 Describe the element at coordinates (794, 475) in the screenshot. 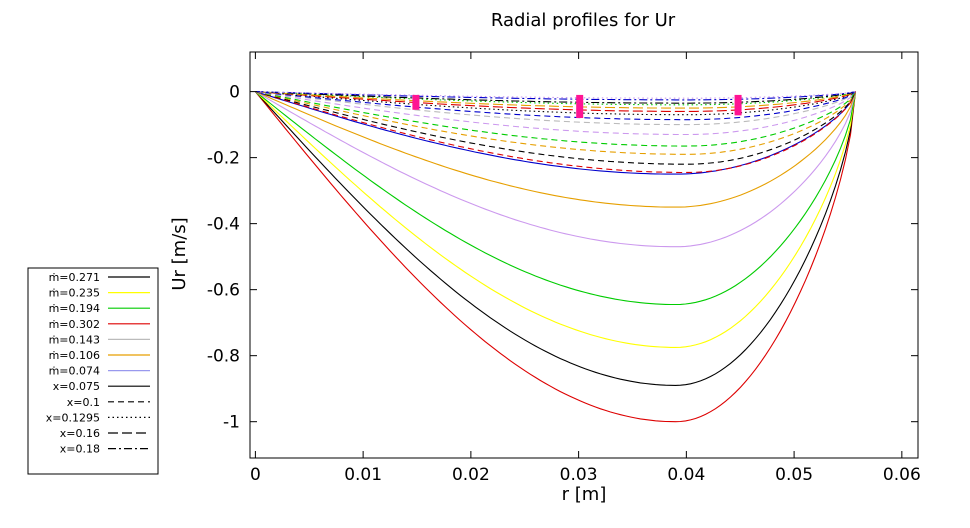

I see `x-tick-label: 0.05` at that location.